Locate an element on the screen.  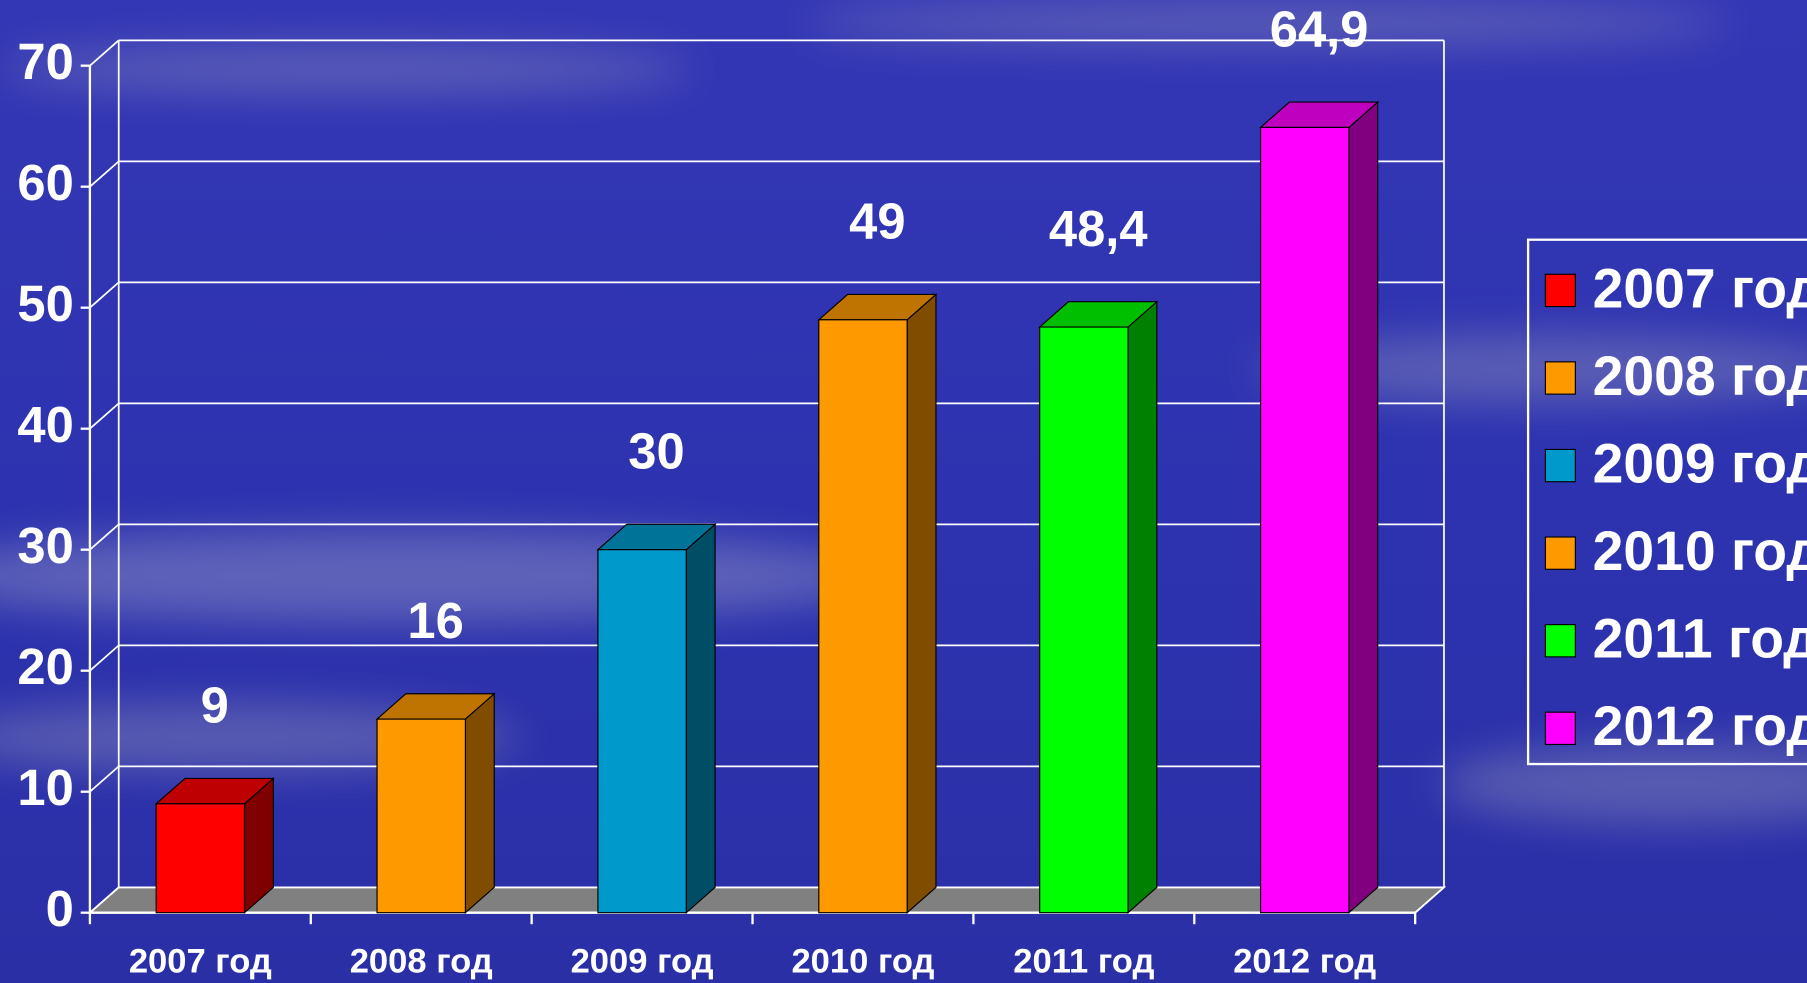
y-tick-label: 60 is located at coordinates (45, 182).